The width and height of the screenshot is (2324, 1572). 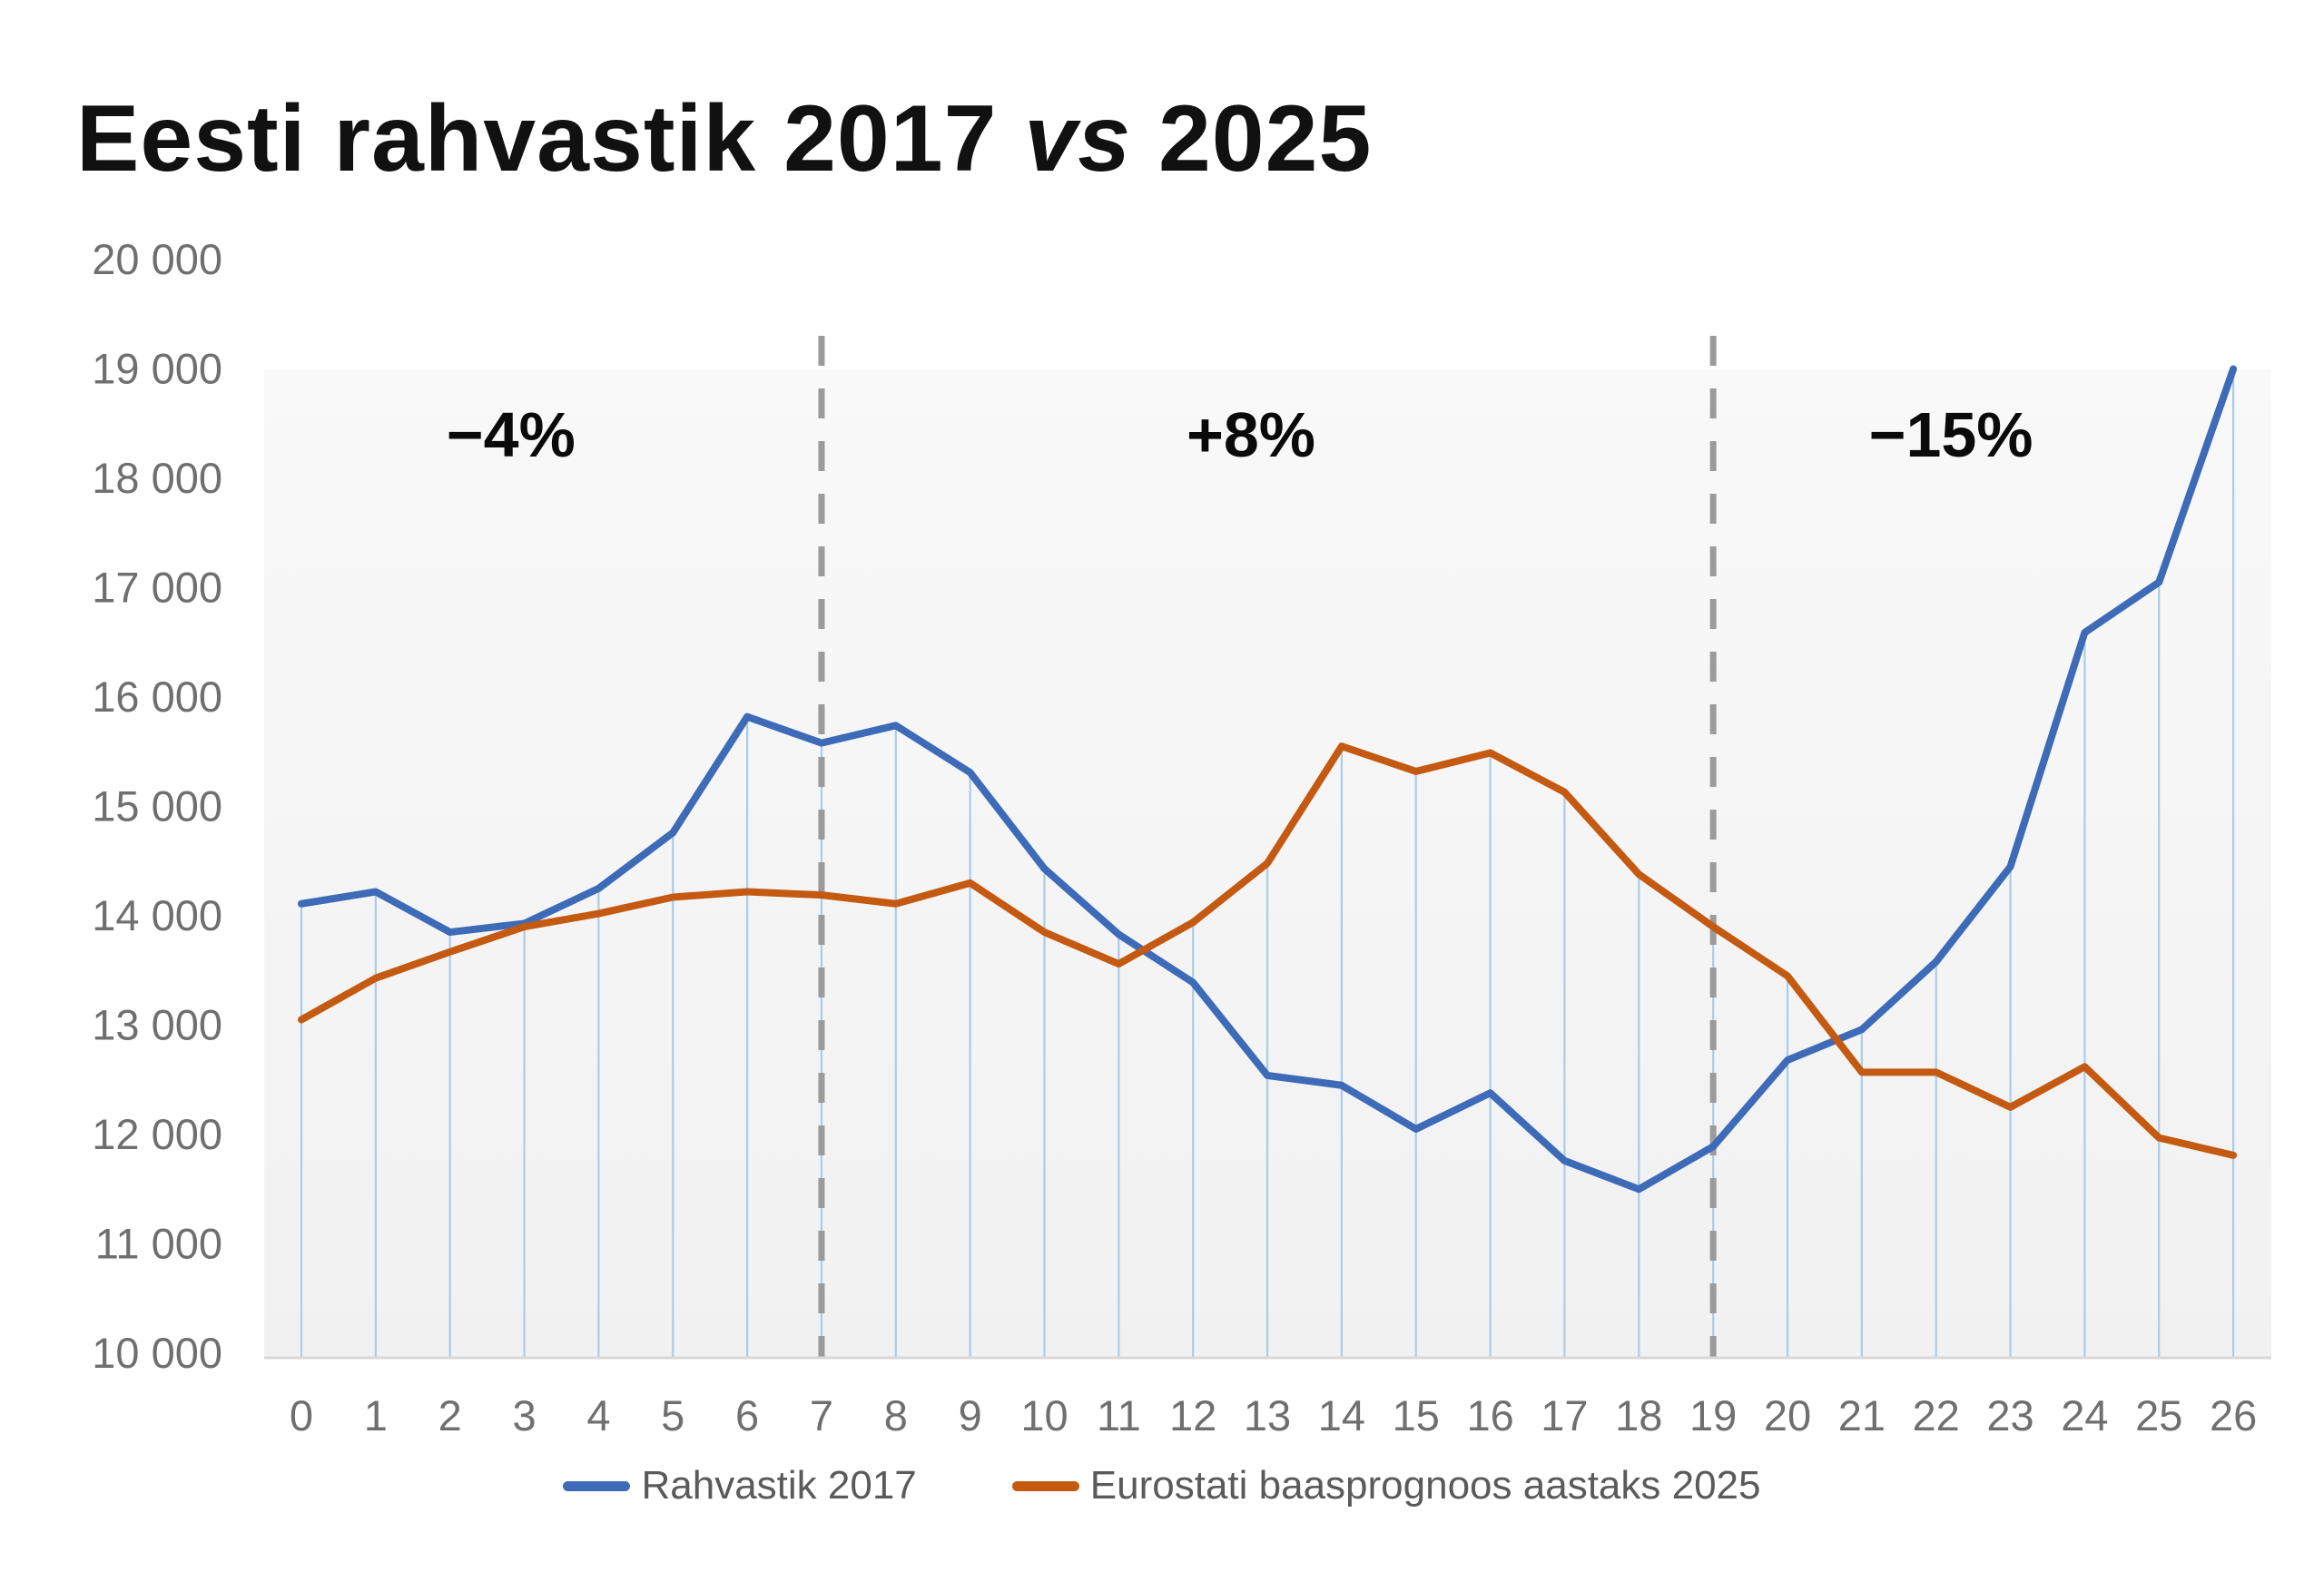 What do you see at coordinates (301, 1415) in the screenshot?
I see `x-axis-tick: 0` at bounding box center [301, 1415].